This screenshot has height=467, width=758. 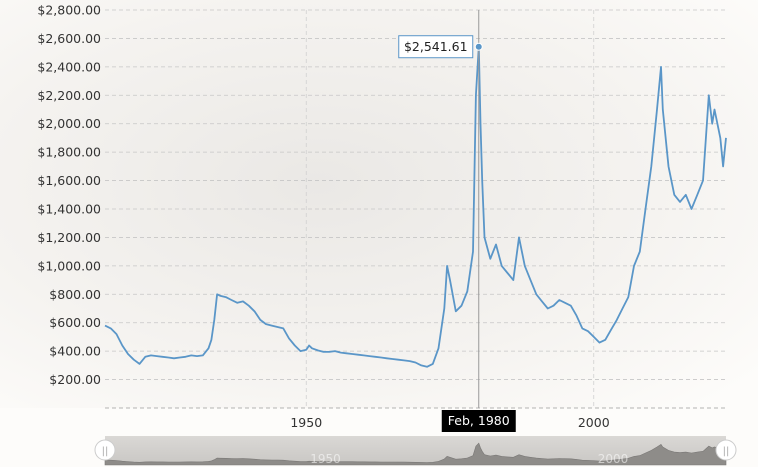 I want to click on y-tick-label: $2,400.00, so click(x=69, y=66).